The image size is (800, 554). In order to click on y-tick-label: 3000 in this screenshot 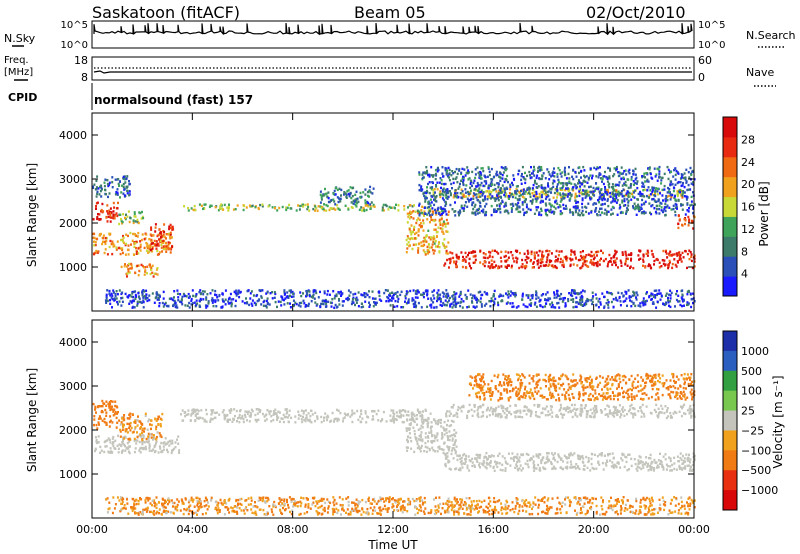, I will do `click(73, 179)`.